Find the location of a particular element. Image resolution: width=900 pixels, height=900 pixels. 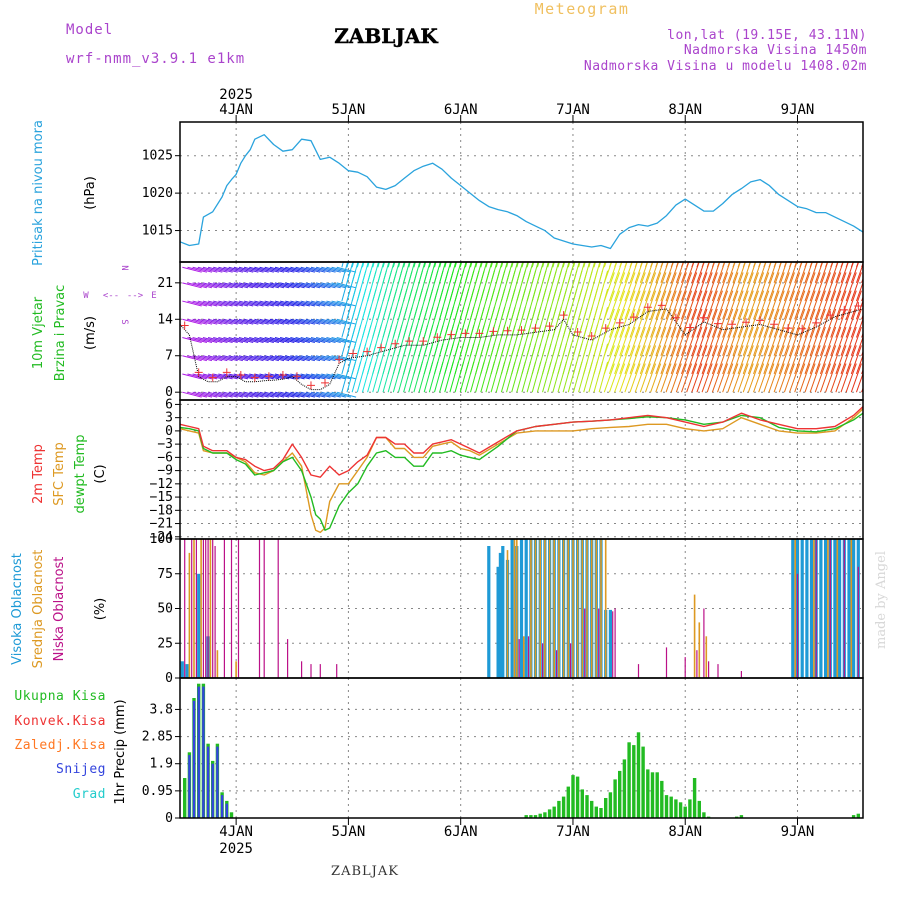

wind-ylabel-line2: Brzina i Pravac is located at coordinates (60, 333).